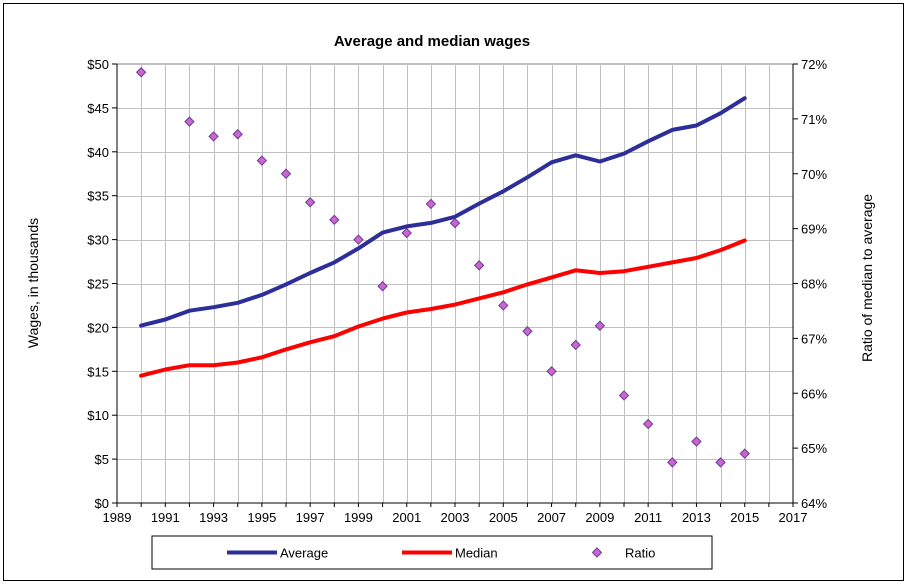  What do you see at coordinates (814, 229) in the screenshot?
I see `y2-tick-label: 69%` at bounding box center [814, 229].